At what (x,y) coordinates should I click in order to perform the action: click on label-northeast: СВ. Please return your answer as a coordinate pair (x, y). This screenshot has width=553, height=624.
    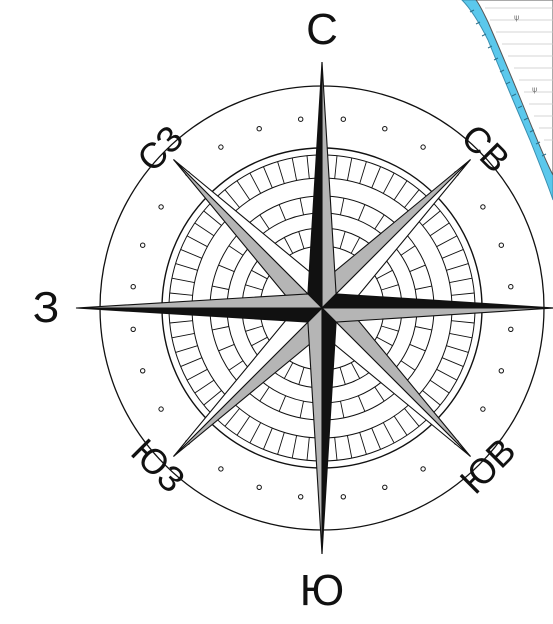
    Looking at the image, I should click on (486, 148).